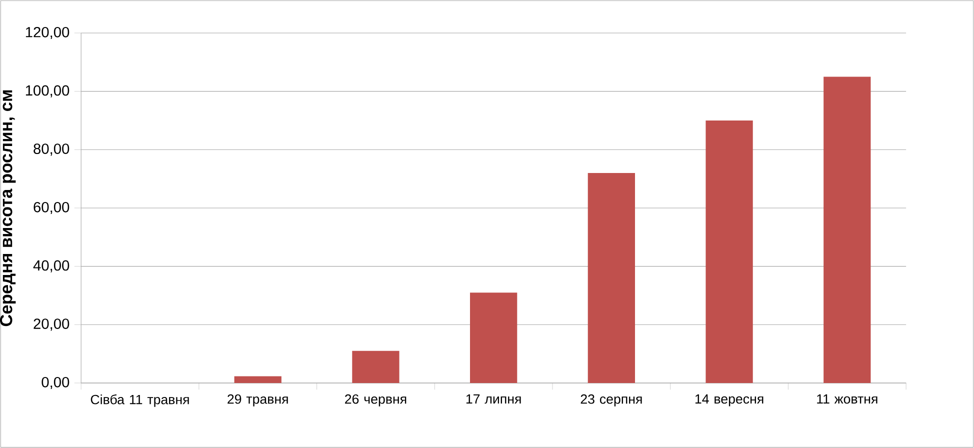 The height and width of the screenshot is (448, 974). What do you see at coordinates (48, 33) in the screenshot?
I see `y-tick-label: 120,00` at bounding box center [48, 33].